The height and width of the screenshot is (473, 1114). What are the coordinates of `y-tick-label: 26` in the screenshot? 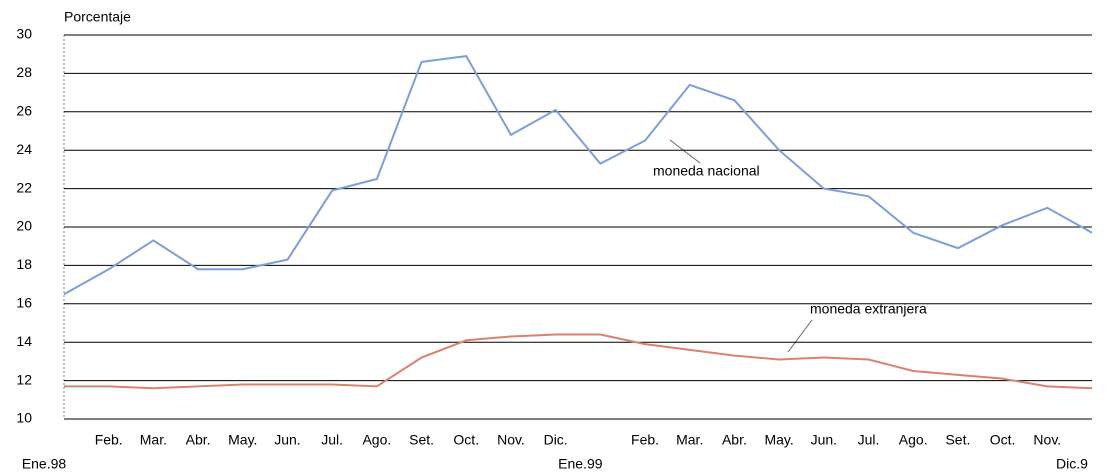 It's located at (24, 111).